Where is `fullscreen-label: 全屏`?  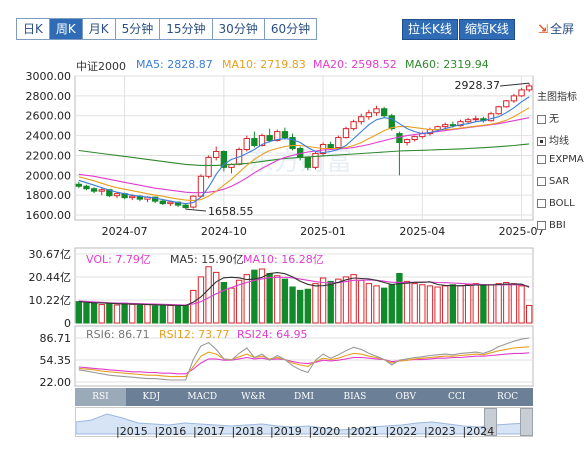
fullscreen-label: 全屏 is located at coordinates (562, 29).